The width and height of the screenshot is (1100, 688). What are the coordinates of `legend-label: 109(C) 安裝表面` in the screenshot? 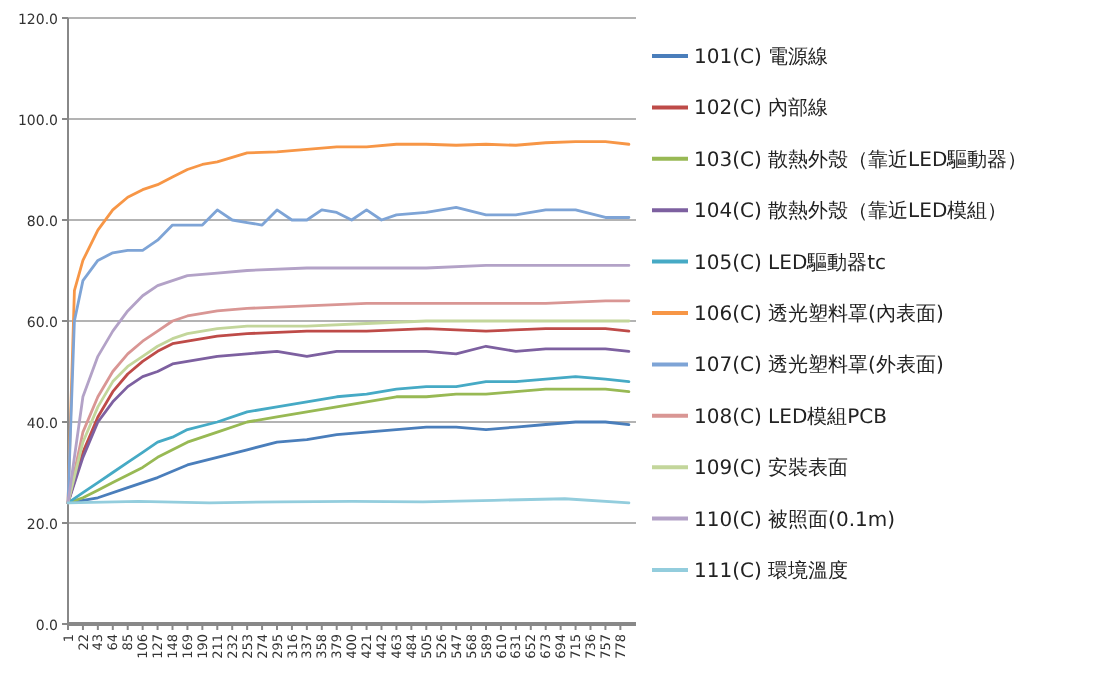 It's located at (771, 468).